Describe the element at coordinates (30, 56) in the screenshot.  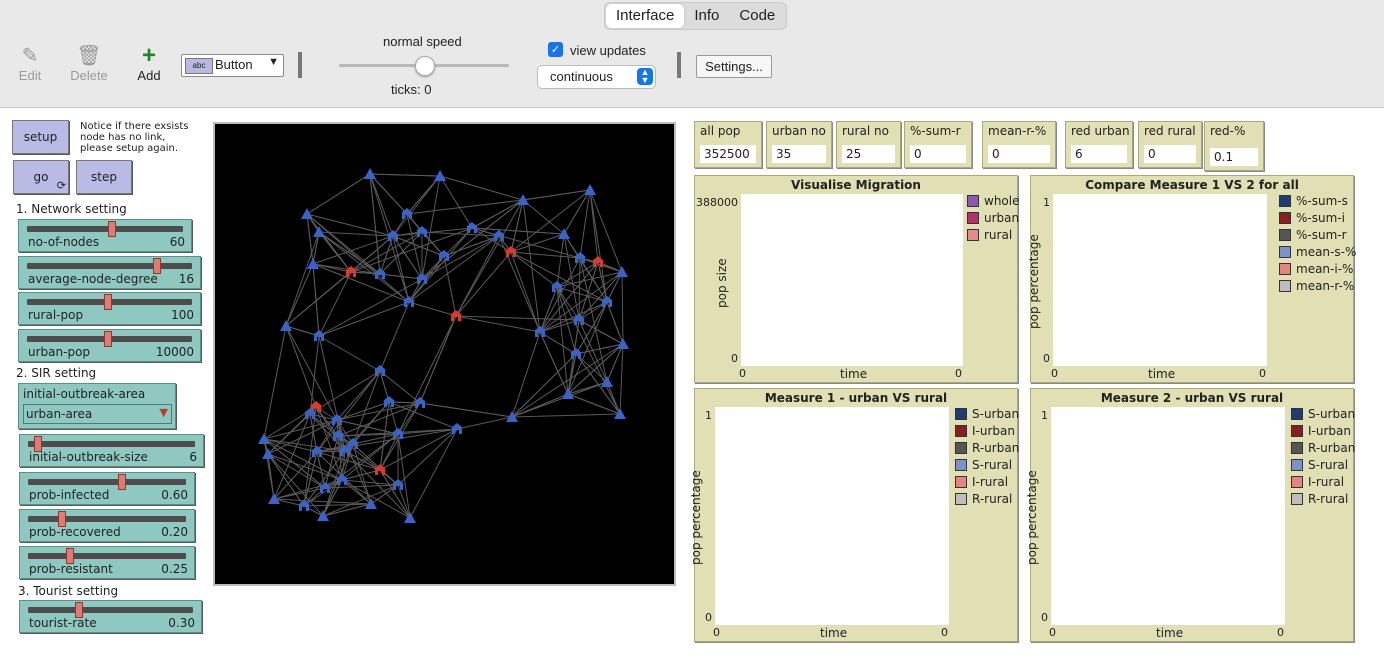
I see `pencil-icon: ✎` at that location.